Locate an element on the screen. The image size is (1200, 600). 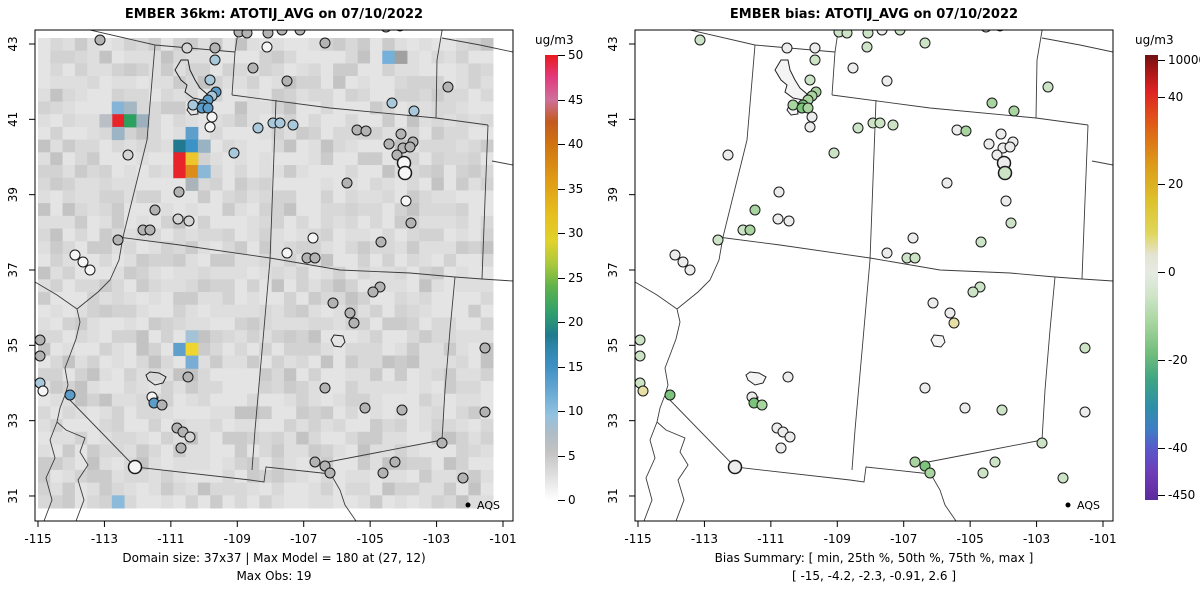
colorbar-tick: -40 is located at coordinates (1173, 448).